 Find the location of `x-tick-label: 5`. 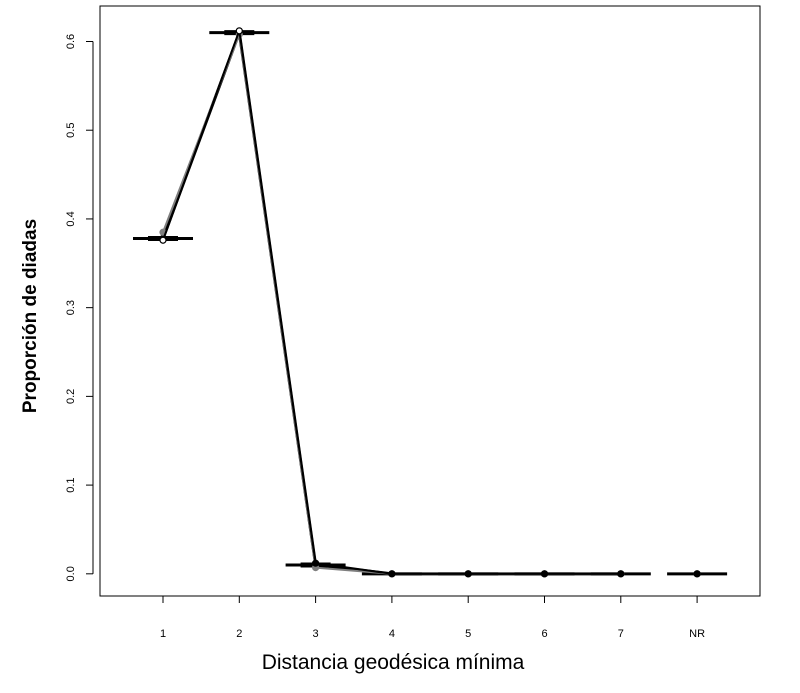

x-tick-label: 5 is located at coordinates (468, 634).